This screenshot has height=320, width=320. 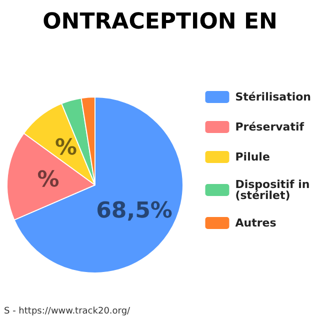 What do you see at coordinates (68, 311) in the screenshot?
I see `text: S - https://www.track20.org/` at bounding box center [68, 311].